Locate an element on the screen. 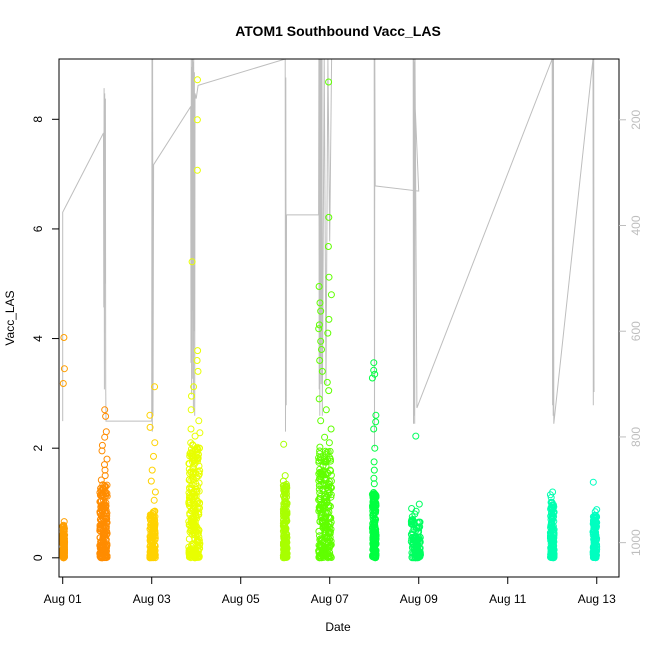 Image resolution: width=650 pixels, height=650 pixels. y-axis: 0 2 4 6 8 is located at coordinates (45, 338).